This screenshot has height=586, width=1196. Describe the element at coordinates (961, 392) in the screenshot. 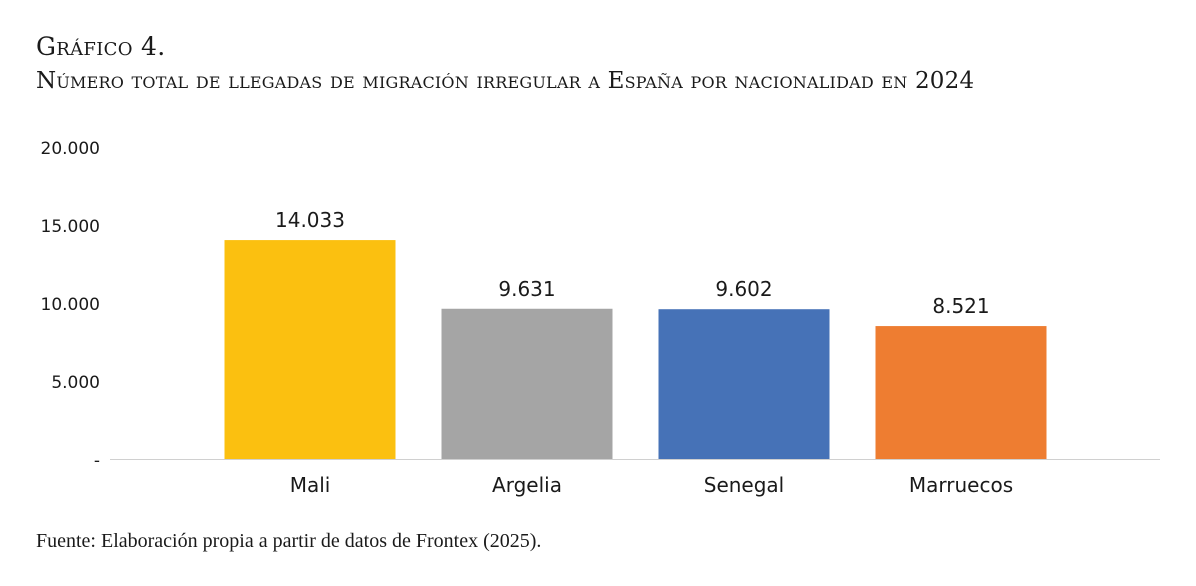

I see `bar-marruecos` at that location.